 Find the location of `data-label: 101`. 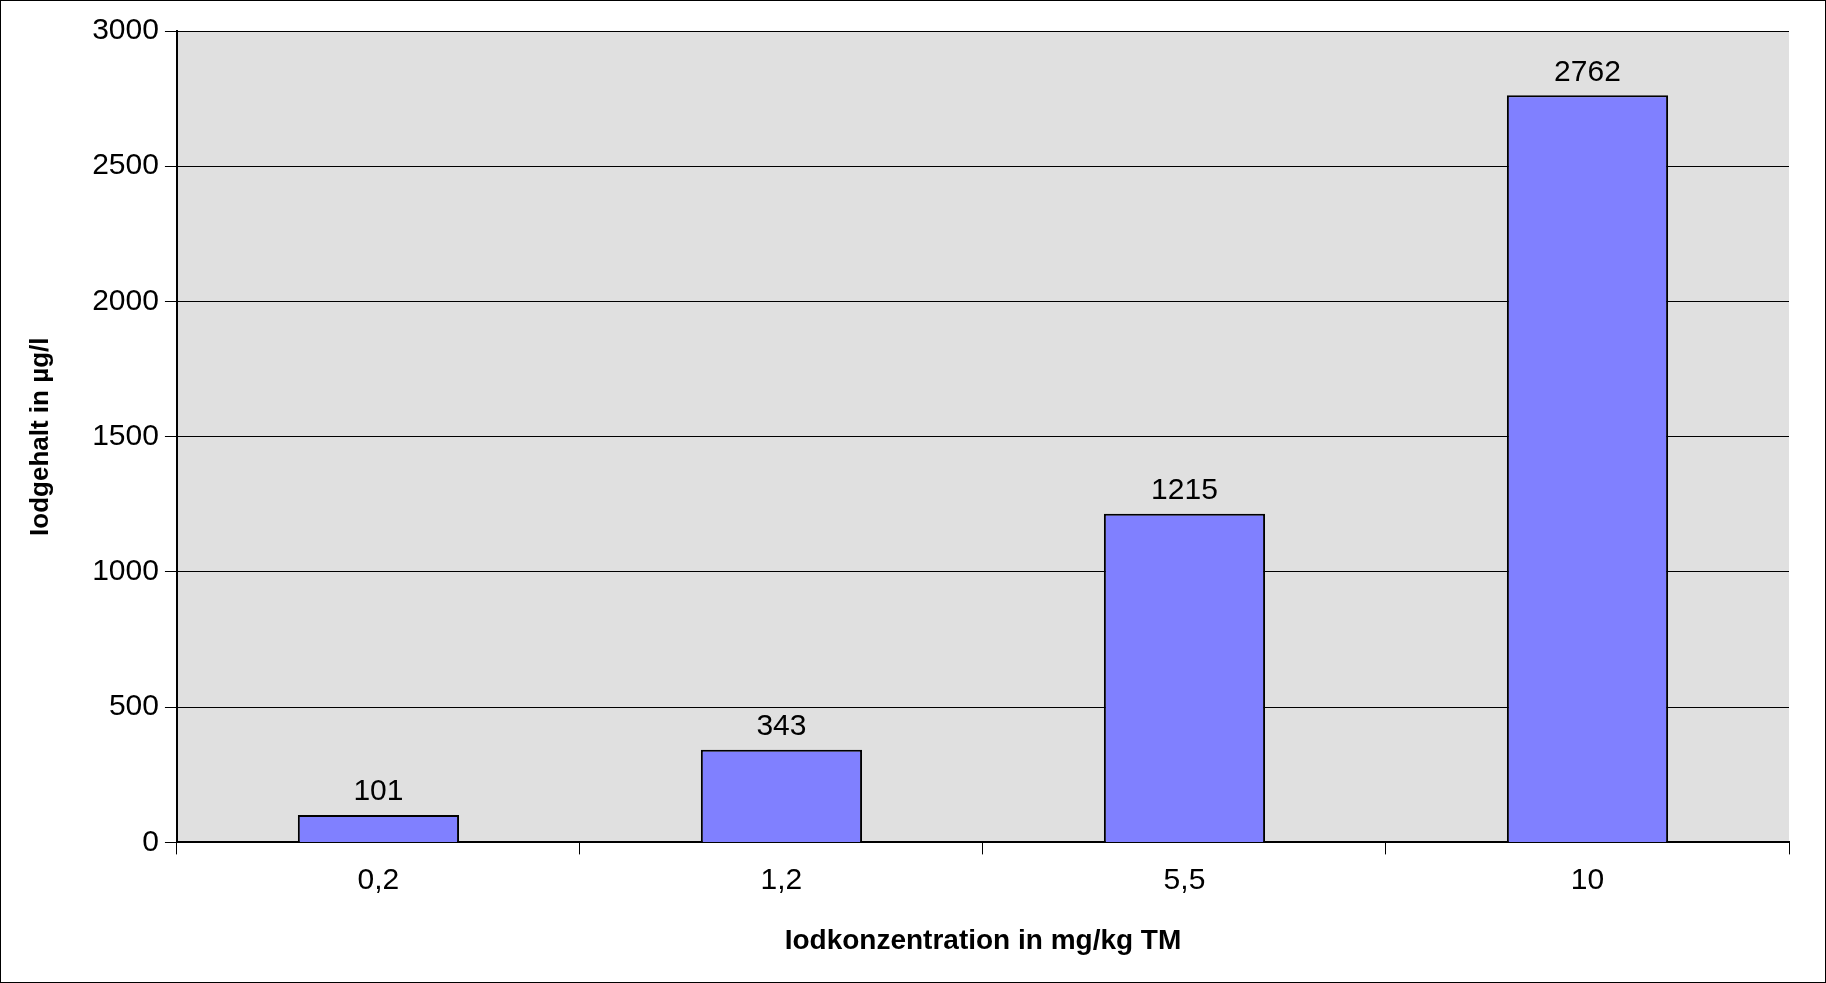

data-label: 101 is located at coordinates (378, 790).